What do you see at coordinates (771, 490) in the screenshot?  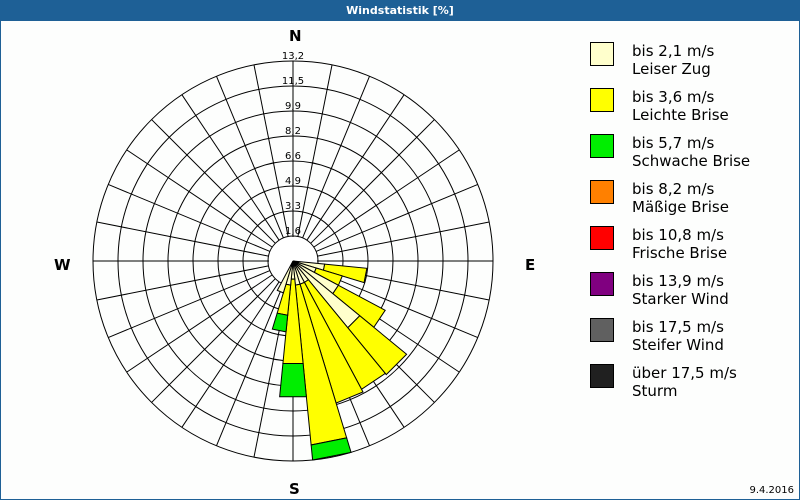 I see `date-label: 9.4.2016` at bounding box center [771, 490].